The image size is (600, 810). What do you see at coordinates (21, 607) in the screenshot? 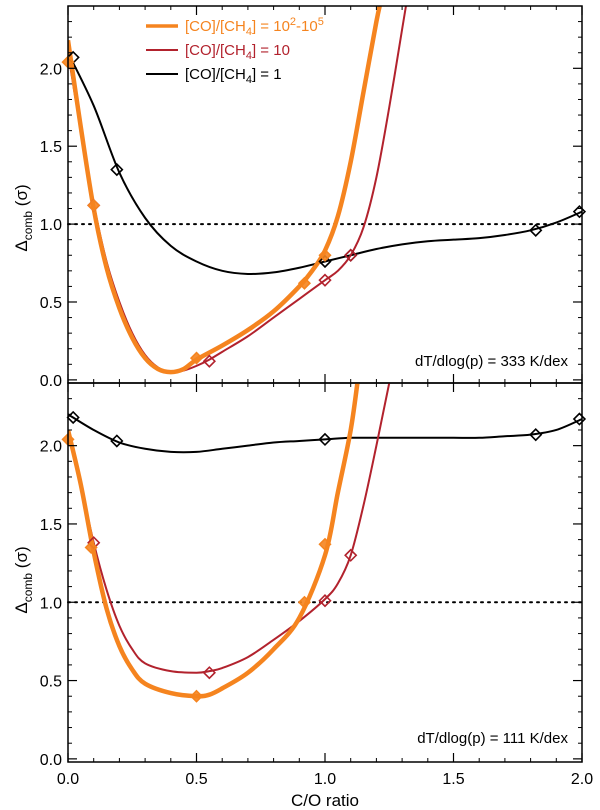
I see `bottom-ylabel-main: Δ` at bounding box center [21, 607].